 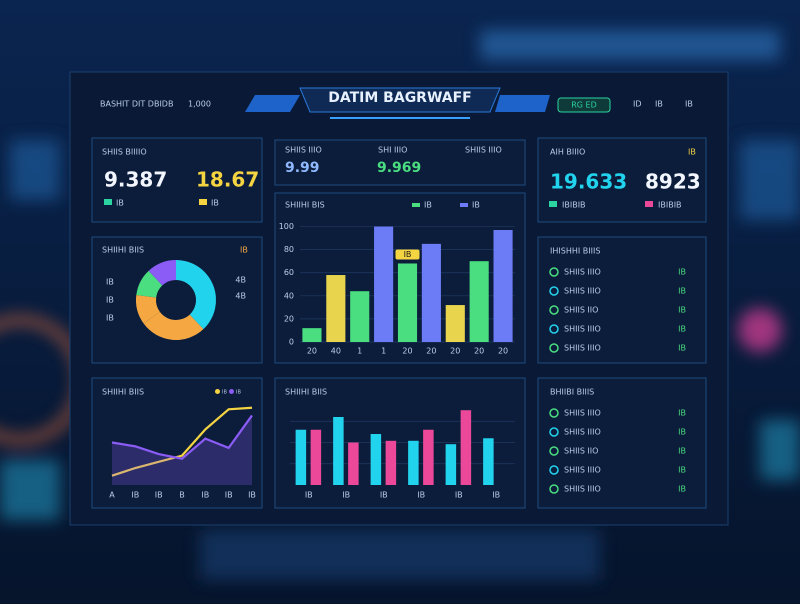 What do you see at coordinates (240, 296) in the screenshot?
I see `slice-label: 4B` at bounding box center [240, 296].